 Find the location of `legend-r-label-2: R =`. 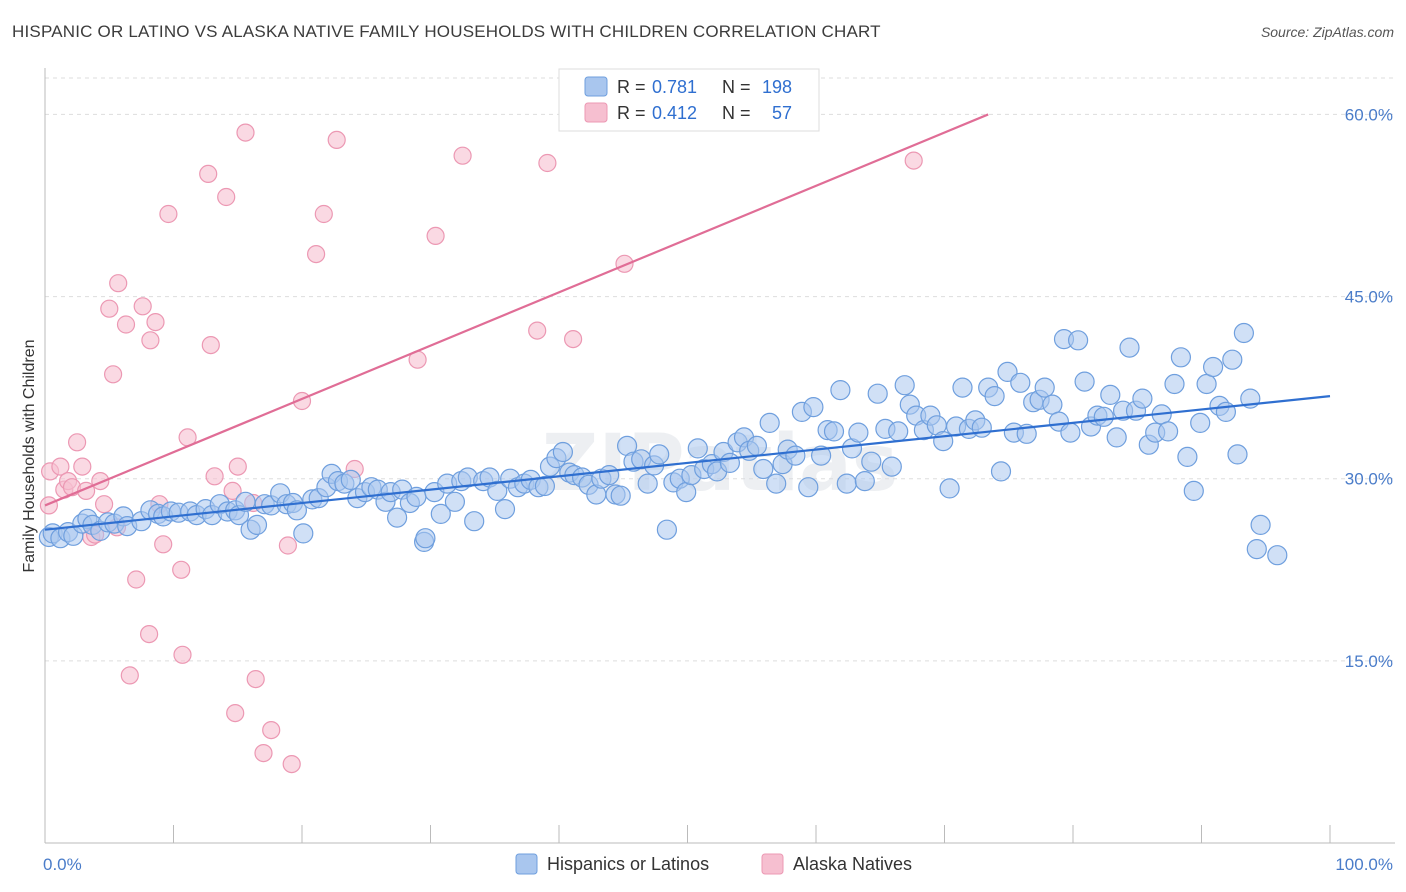

legend-r-label-2: R = is located at coordinates (631, 113).